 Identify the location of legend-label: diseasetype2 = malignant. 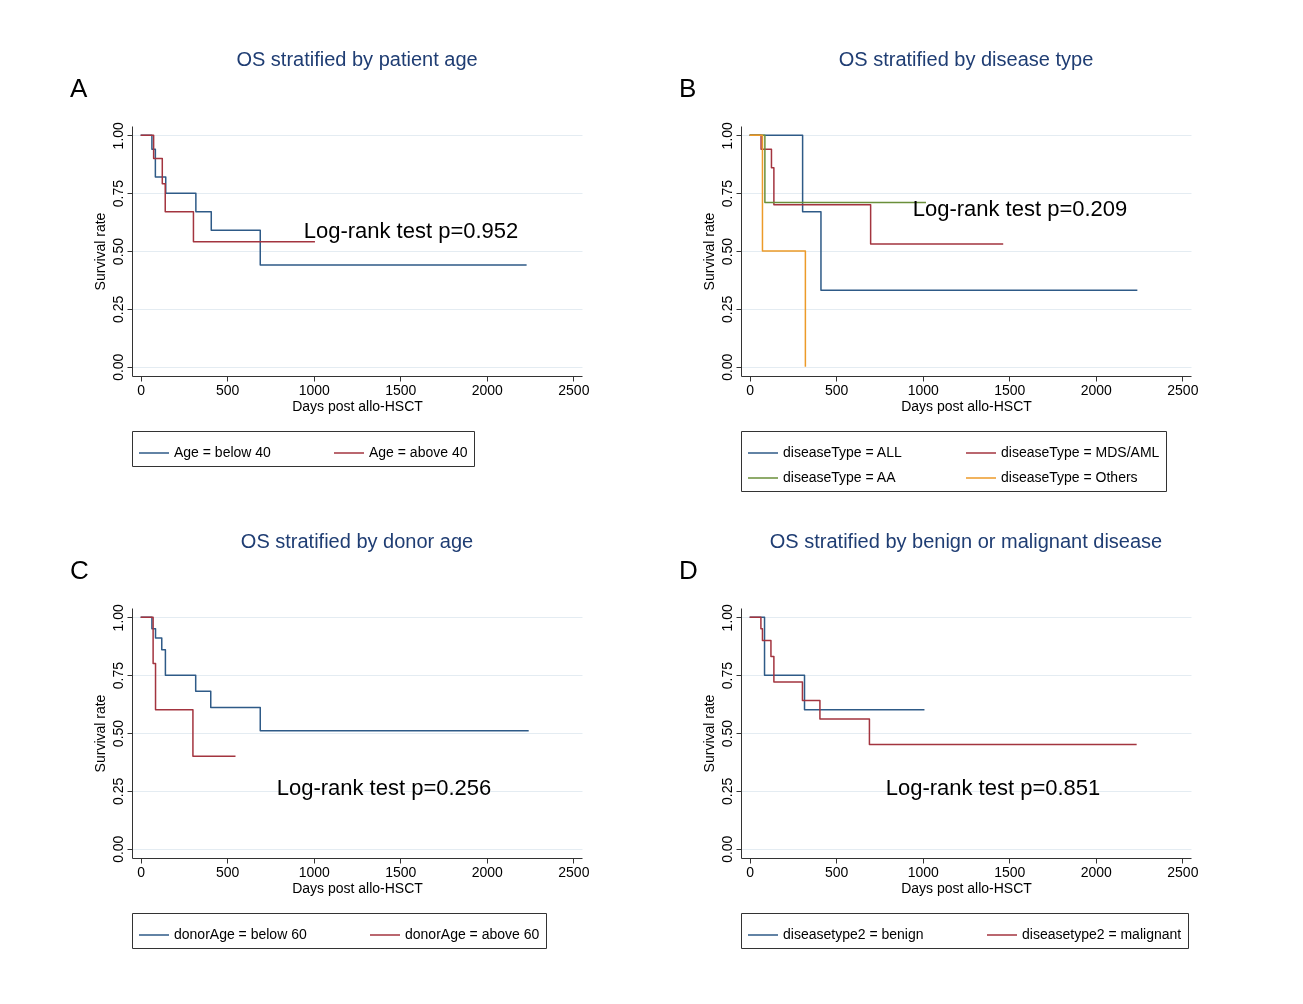
(1102, 934).